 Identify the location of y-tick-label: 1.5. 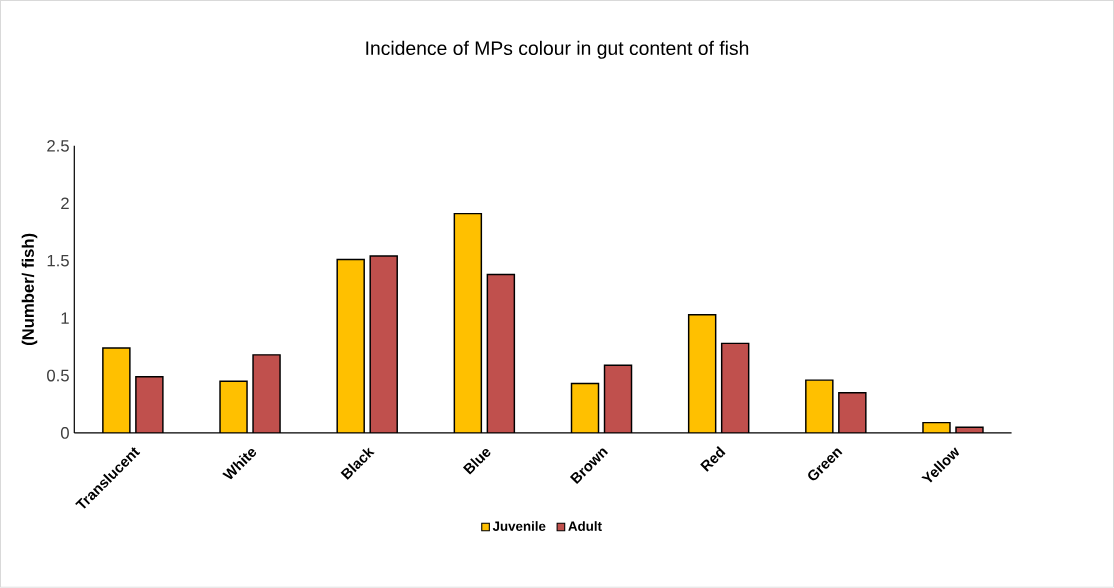
(58, 260).